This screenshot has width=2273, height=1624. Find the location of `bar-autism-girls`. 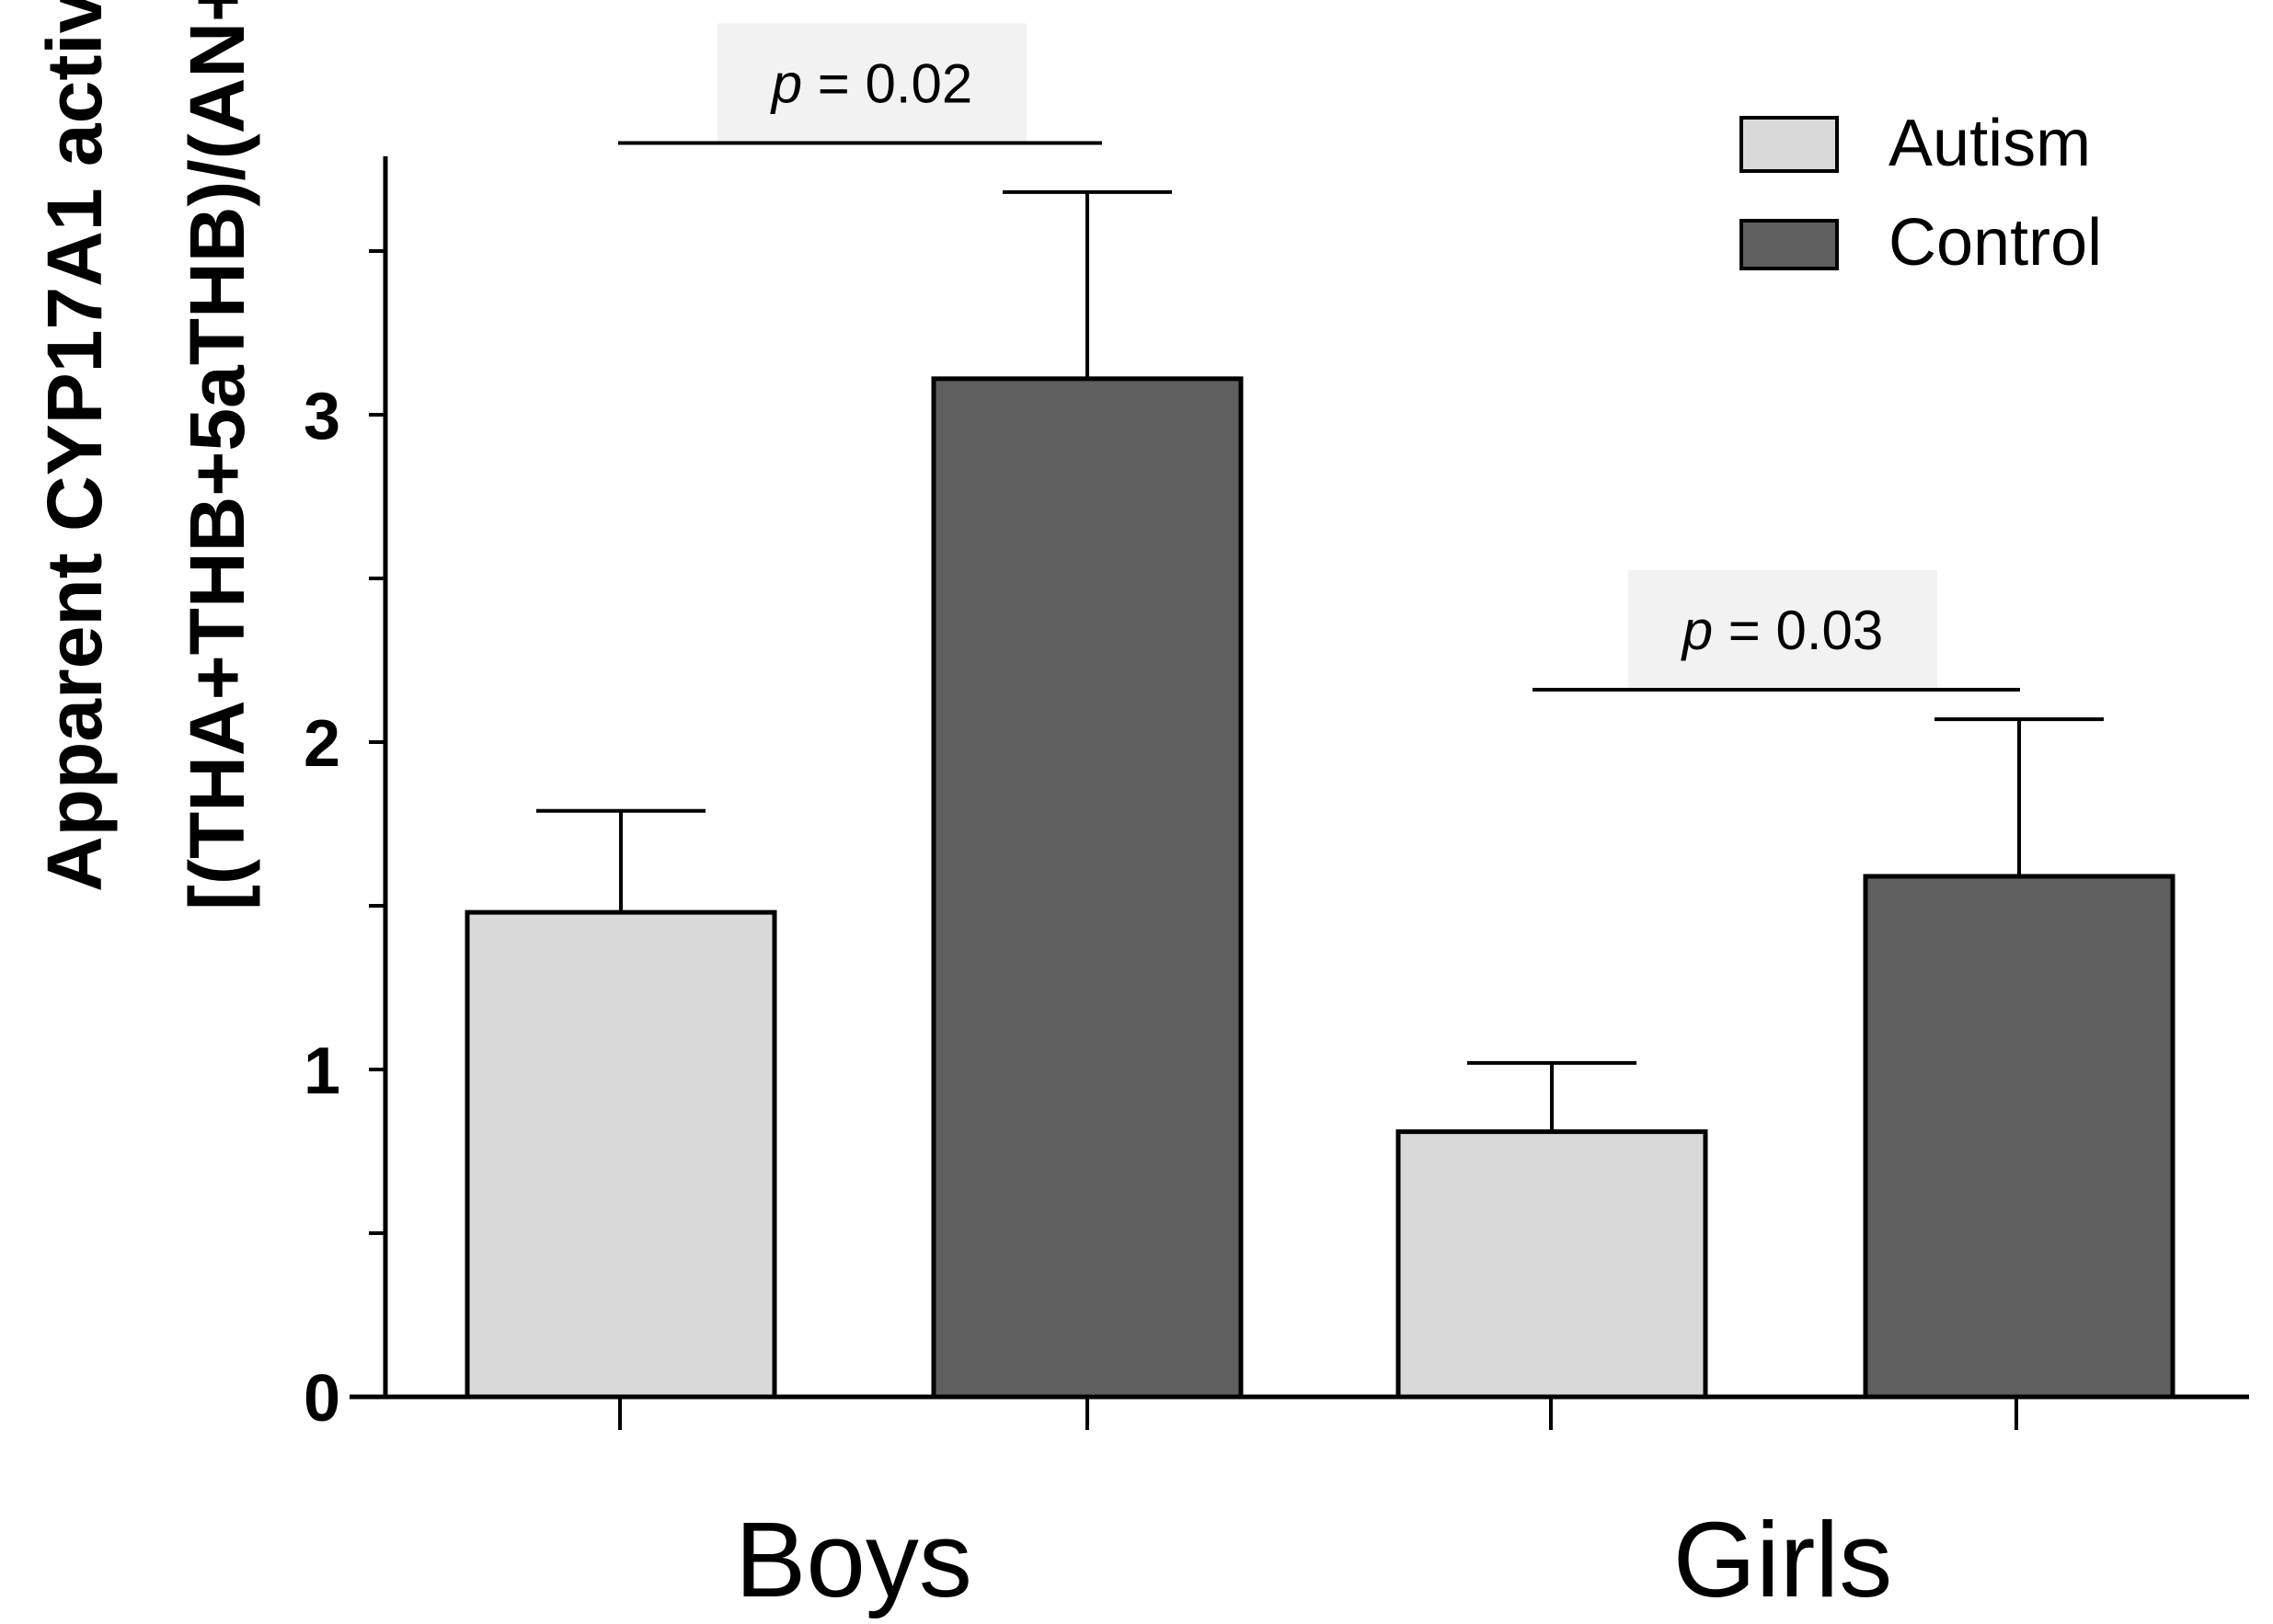

bar-autism-girls is located at coordinates (1551, 1264).